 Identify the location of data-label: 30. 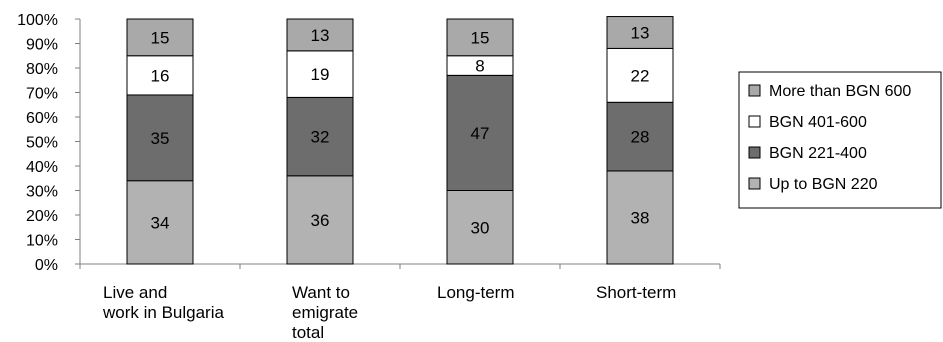
(480, 227).